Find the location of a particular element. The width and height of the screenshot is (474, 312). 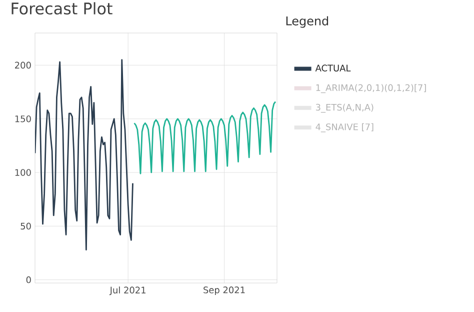

legend-label: 3_ETS(A,N,A) is located at coordinates (345, 108).